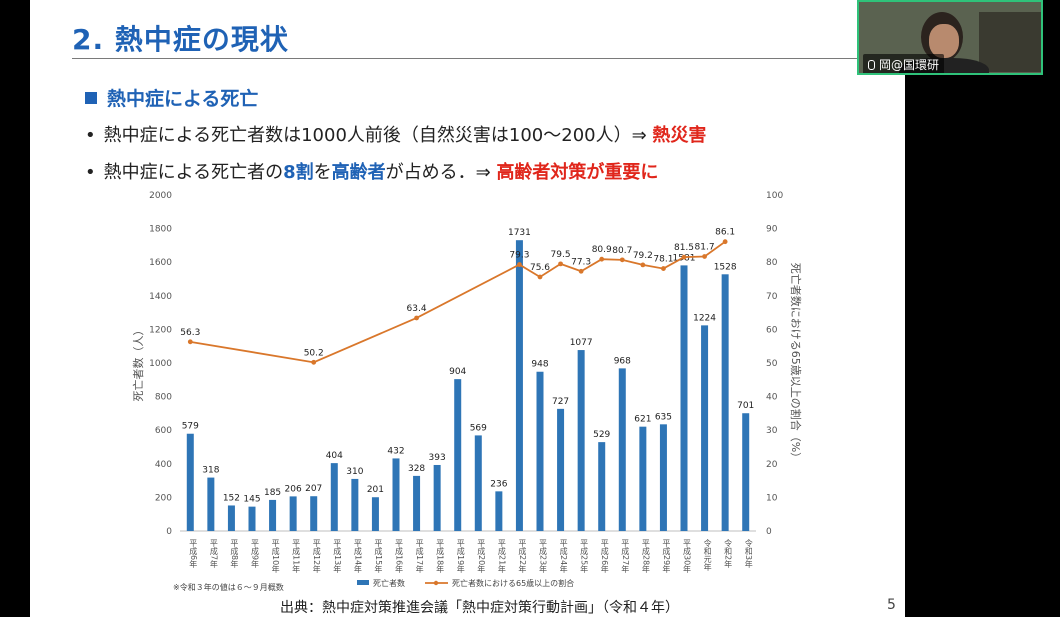 Image resolution: width=1060 pixels, height=617 pixels. What do you see at coordinates (748, 553) in the screenshot?
I see `x-tick-label: 令和3年` at bounding box center [748, 553].